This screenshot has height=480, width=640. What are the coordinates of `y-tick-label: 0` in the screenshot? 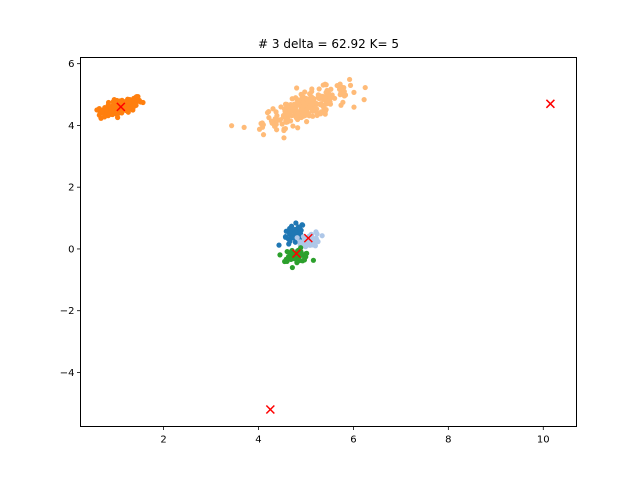 It's located at (71, 249).